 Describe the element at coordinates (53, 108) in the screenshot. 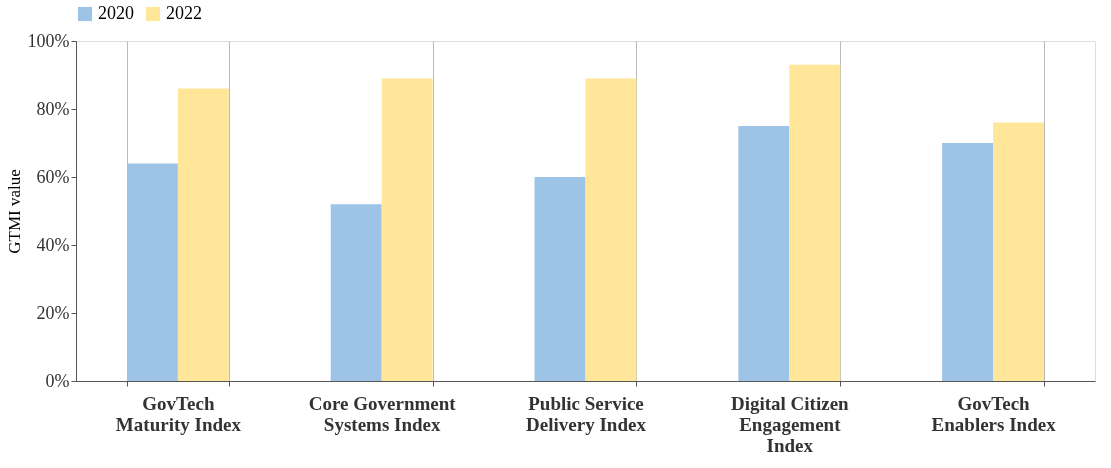

I see `y-tick-label: 80%` at that location.